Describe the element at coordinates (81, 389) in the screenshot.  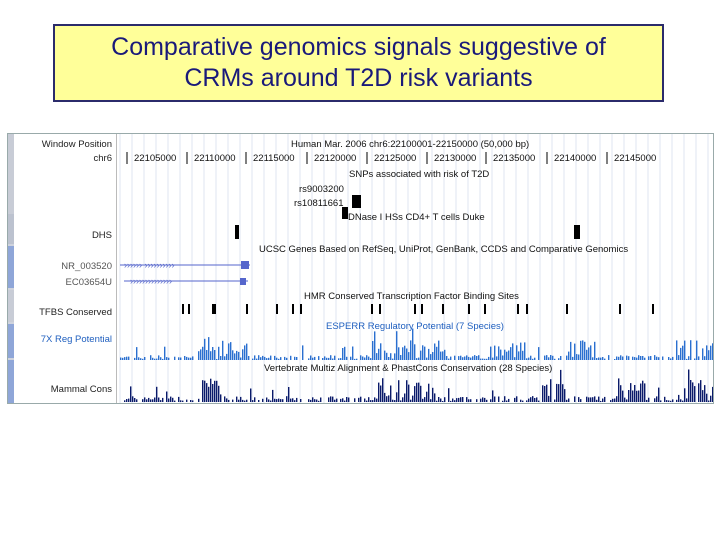
I see `label-mammal-cons: Mammal Cons` at that location.